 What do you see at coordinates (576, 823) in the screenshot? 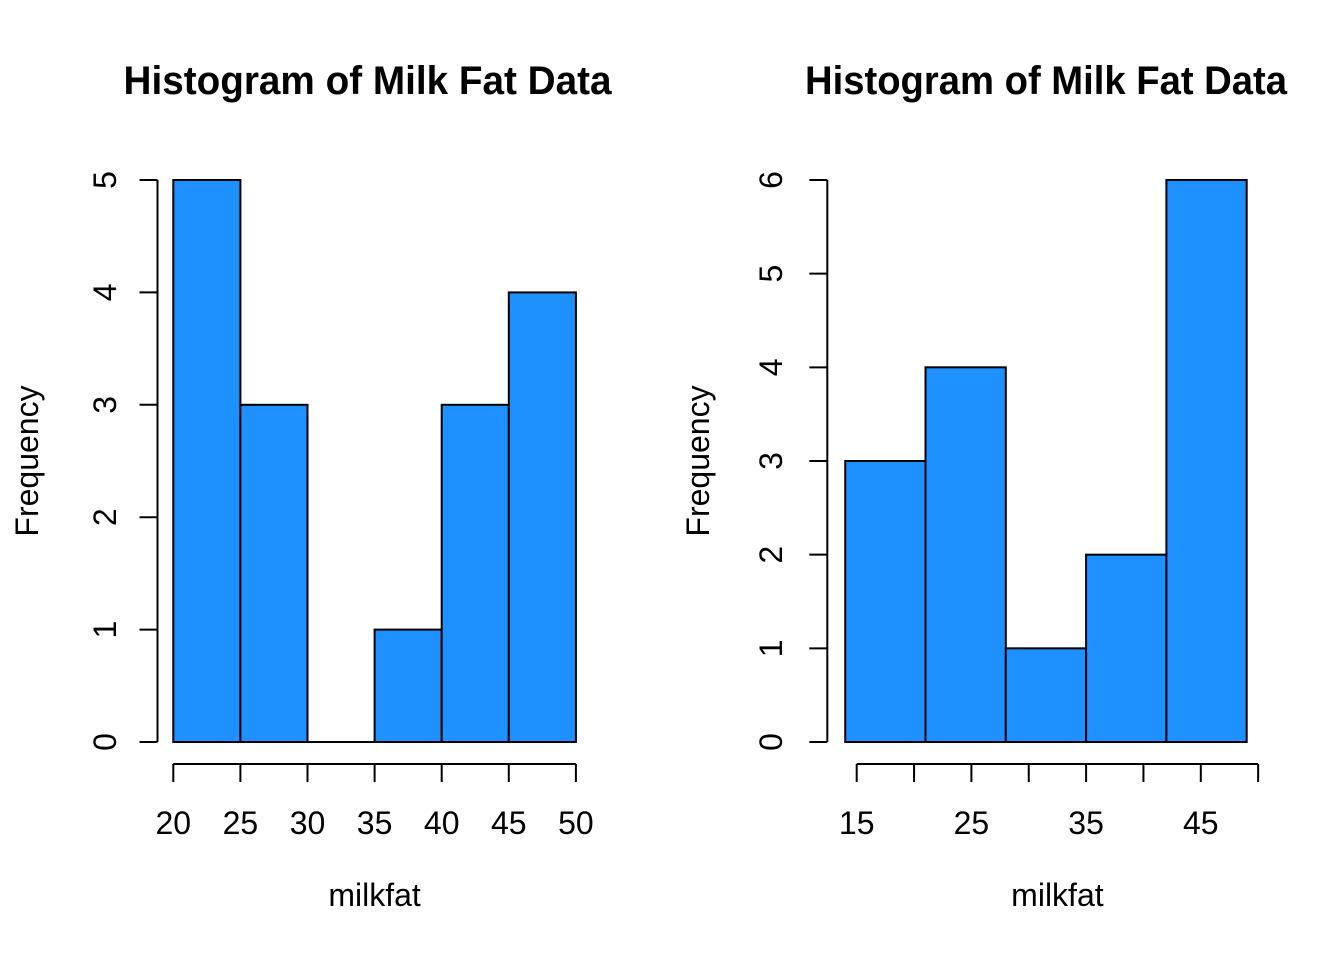
I see `x-axis-tick-label: 50` at bounding box center [576, 823].